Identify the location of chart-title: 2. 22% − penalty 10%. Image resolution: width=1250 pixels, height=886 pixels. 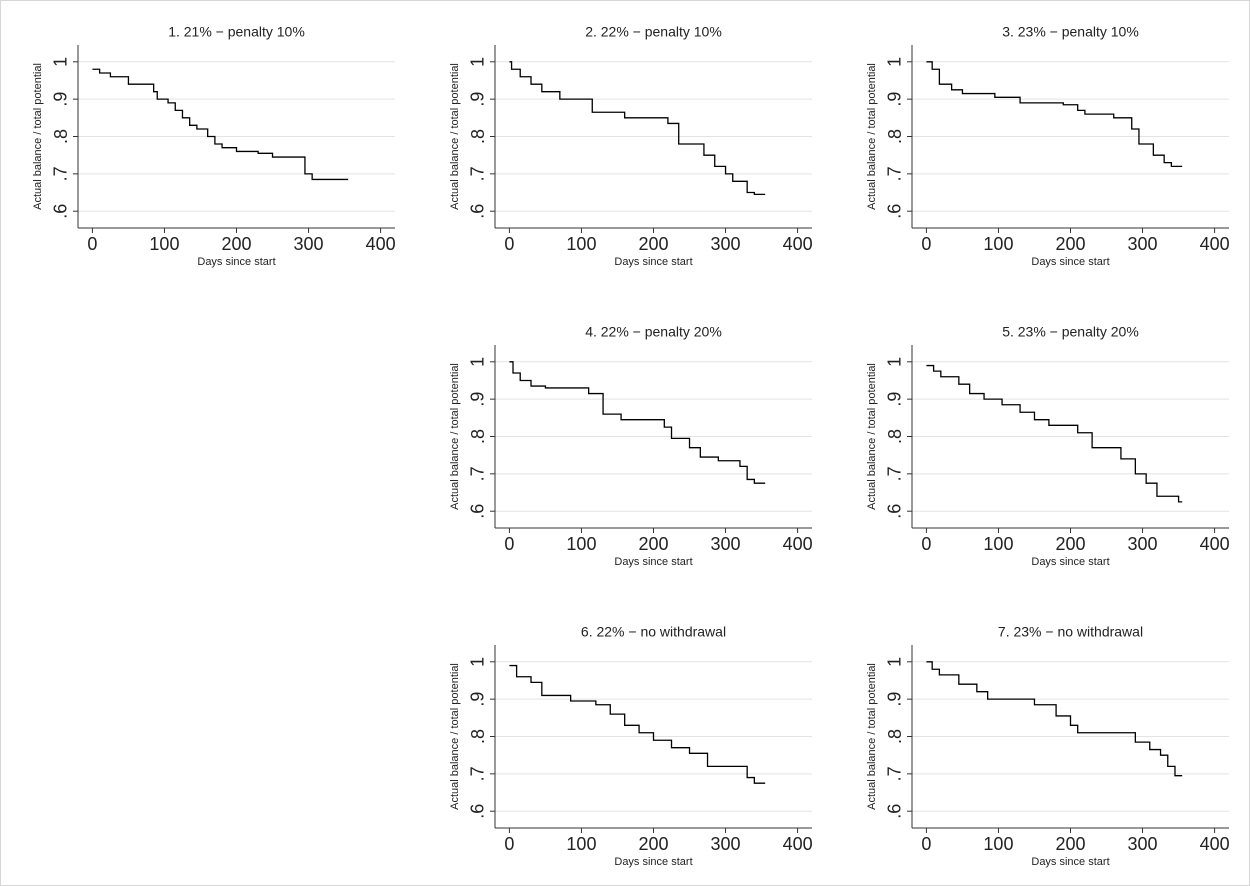
(653, 32).